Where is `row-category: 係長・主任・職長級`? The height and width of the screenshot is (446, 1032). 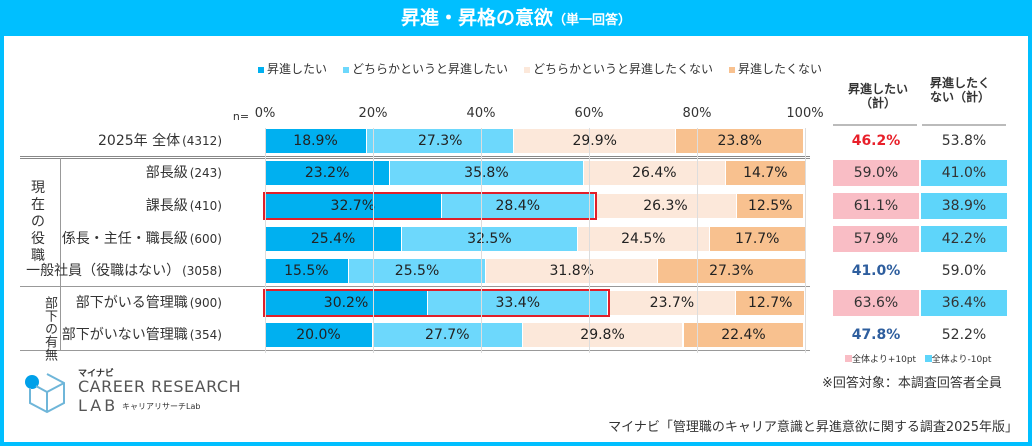
row-category: 係長・主任・職長級 is located at coordinates (124, 239).